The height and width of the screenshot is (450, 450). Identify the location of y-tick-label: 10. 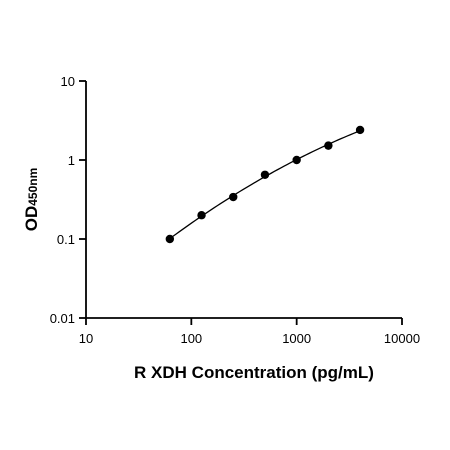
(68, 81).